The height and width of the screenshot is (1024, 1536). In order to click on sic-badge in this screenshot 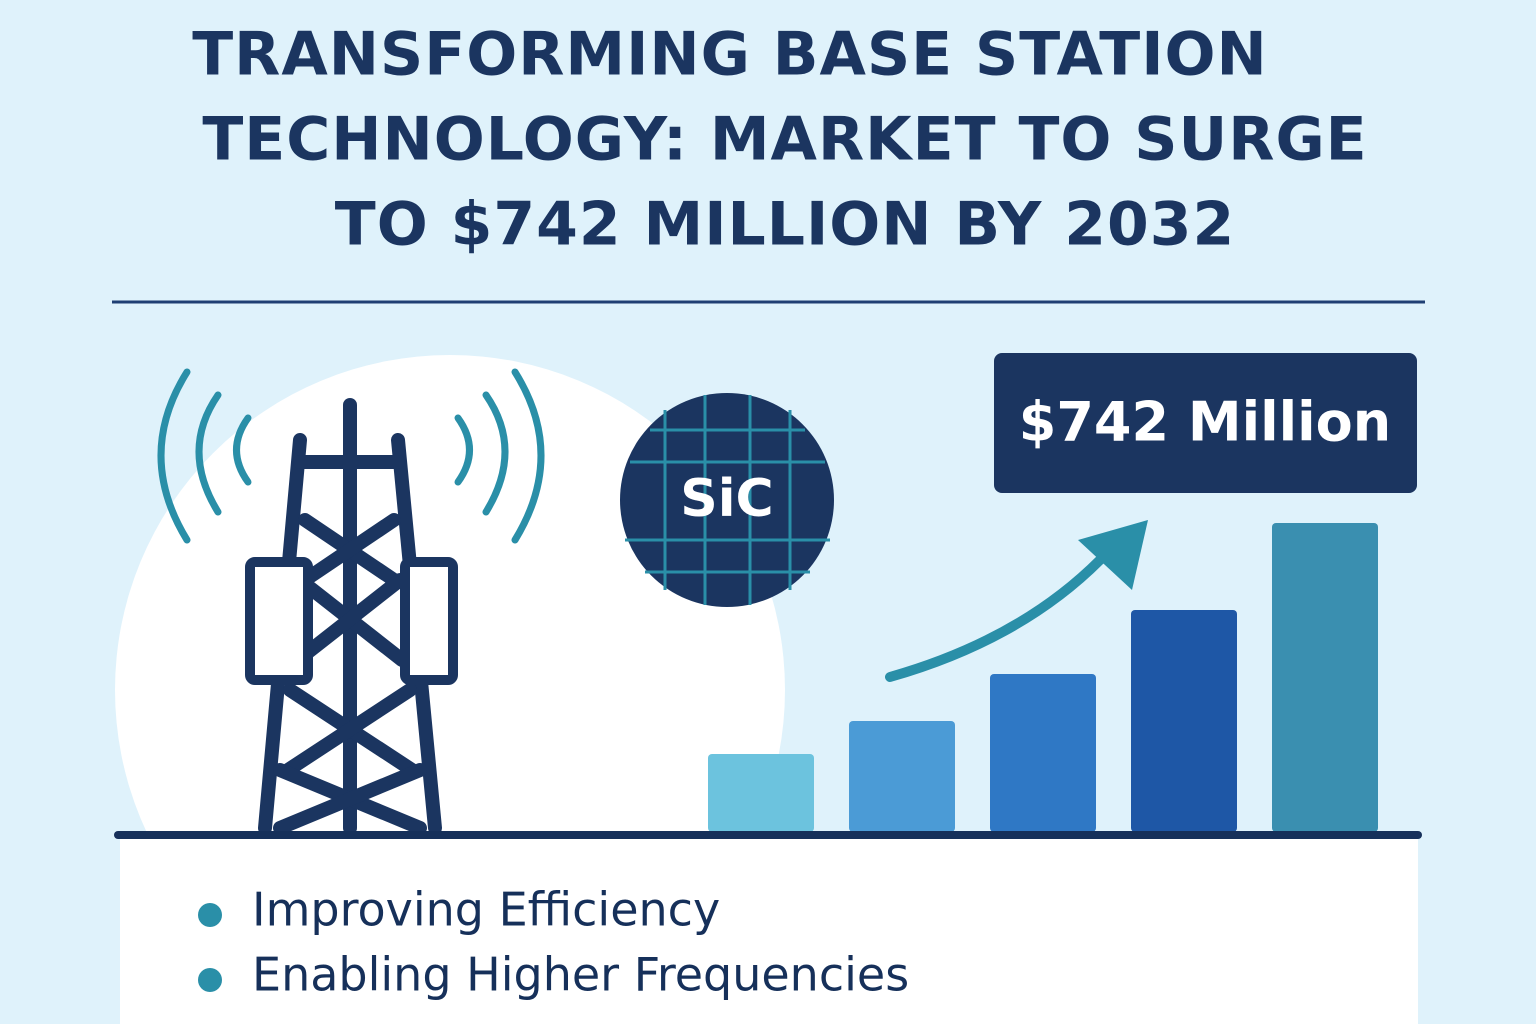, I will do `click(727, 500)`.